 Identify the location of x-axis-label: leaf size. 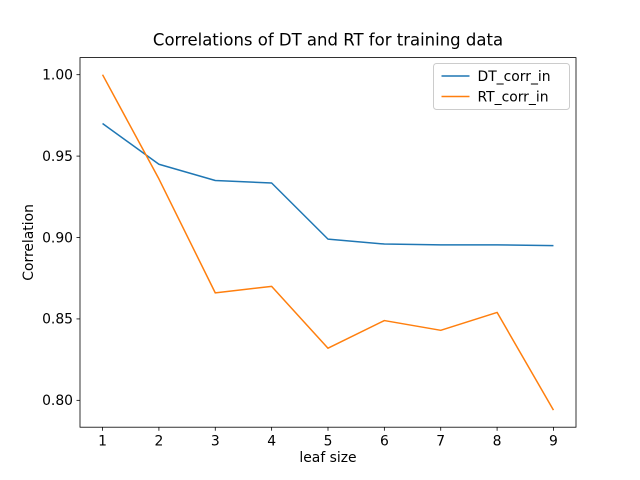
(327, 458).